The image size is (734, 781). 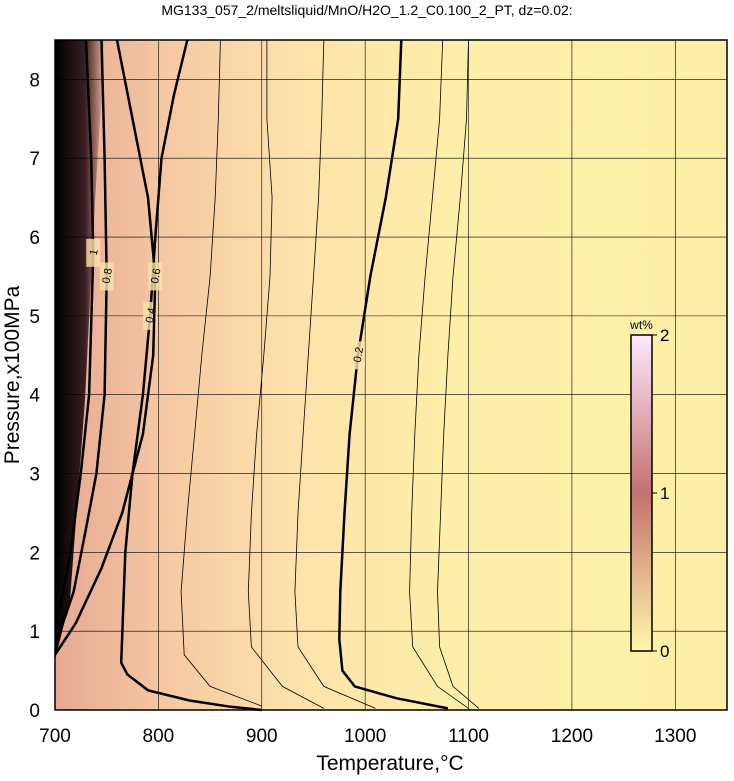 I want to click on colorbar-tick-label: 1, so click(x=664, y=493).